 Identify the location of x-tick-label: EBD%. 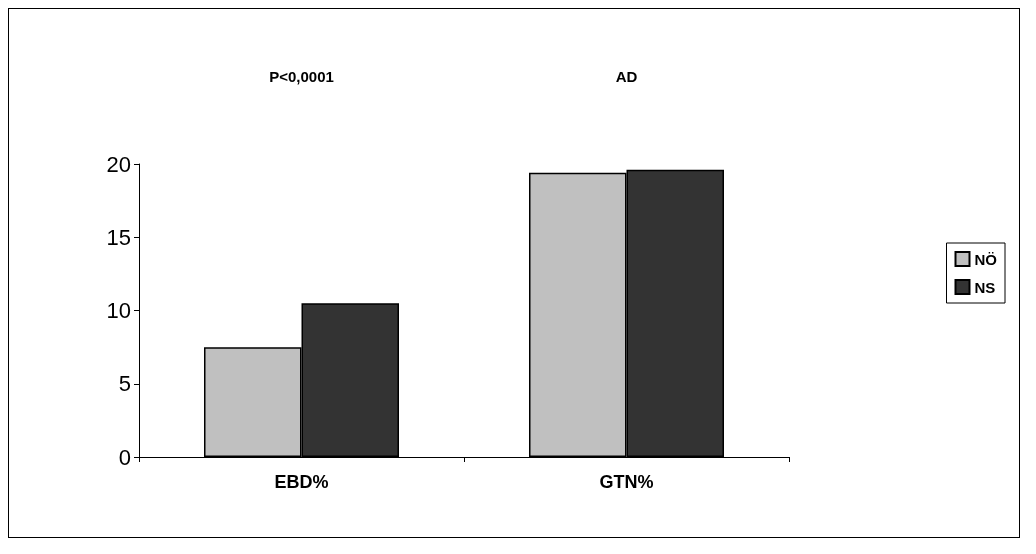
(301, 482).